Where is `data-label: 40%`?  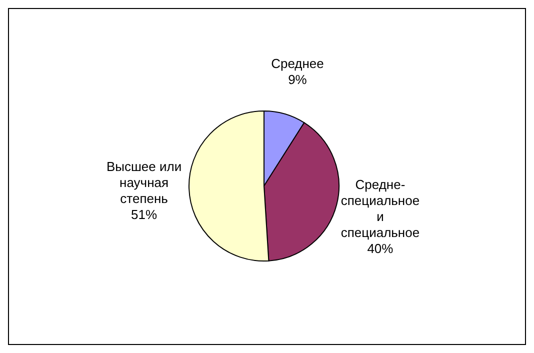
data-label: 40% is located at coordinates (380, 248).